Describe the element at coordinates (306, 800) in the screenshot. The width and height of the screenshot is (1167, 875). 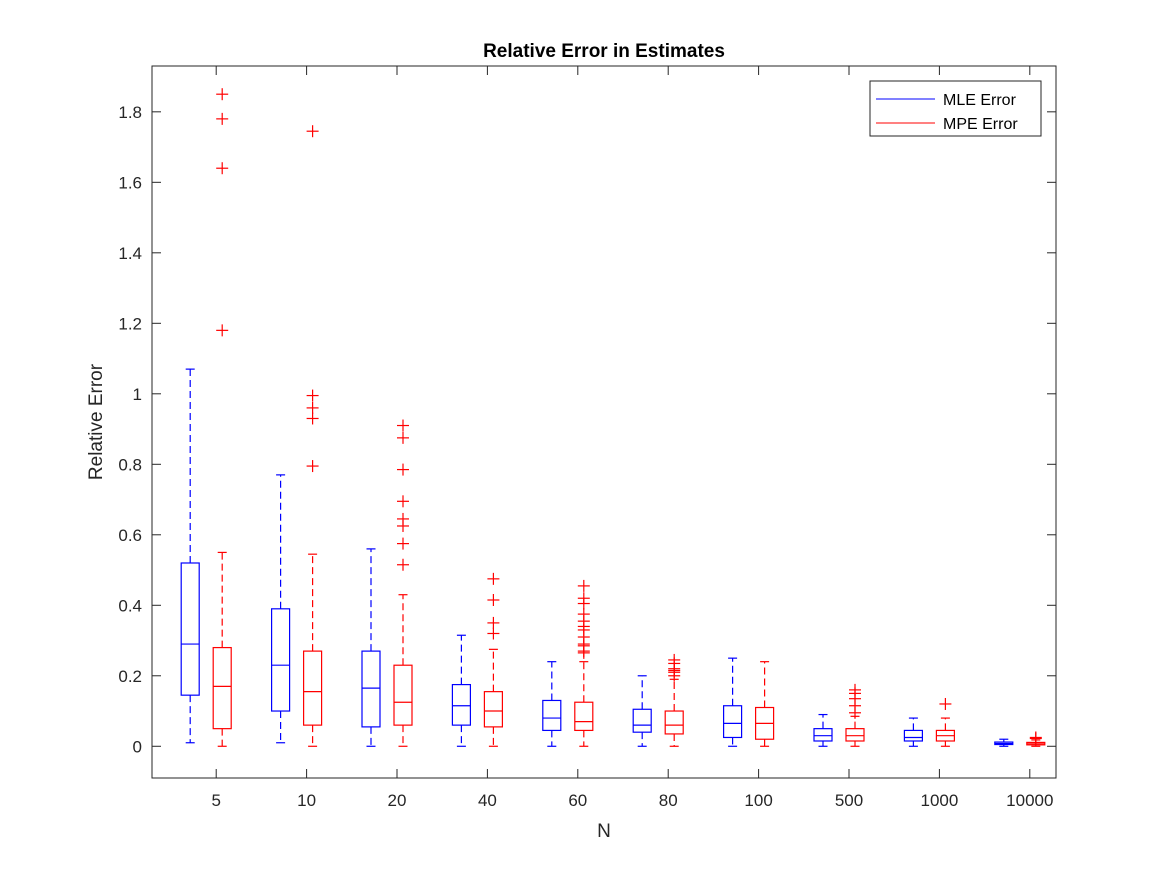
I see `x-tick-label: 10` at that location.